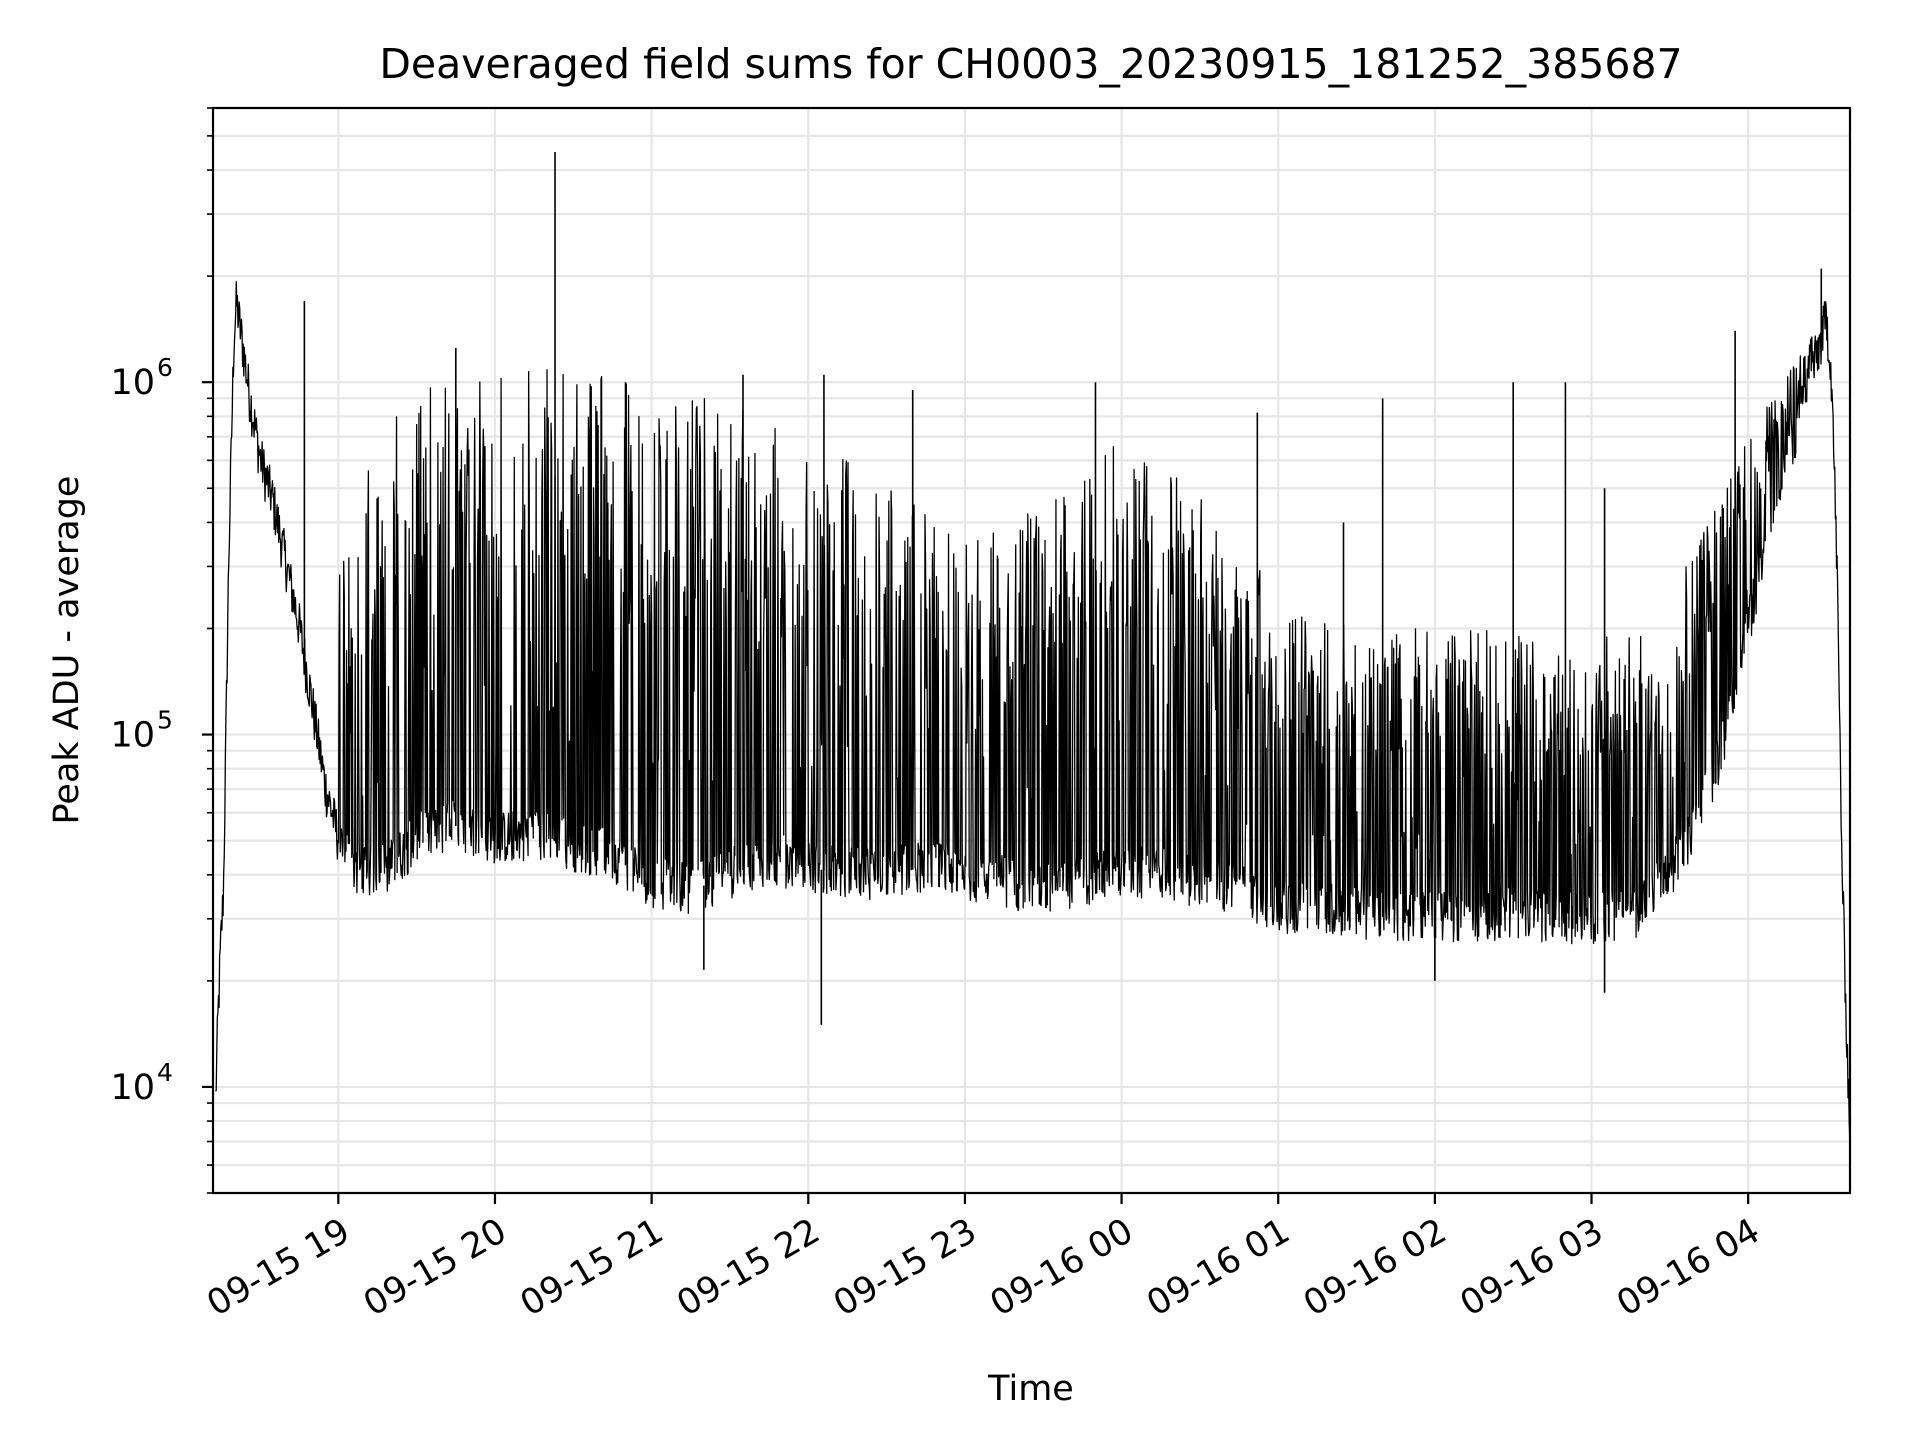 The width and height of the screenshot is (1920, 1440). Describe the element at coordinates (165, 1072) in the screenshot. I see `y-tick-label-exponent: 4` at that location.